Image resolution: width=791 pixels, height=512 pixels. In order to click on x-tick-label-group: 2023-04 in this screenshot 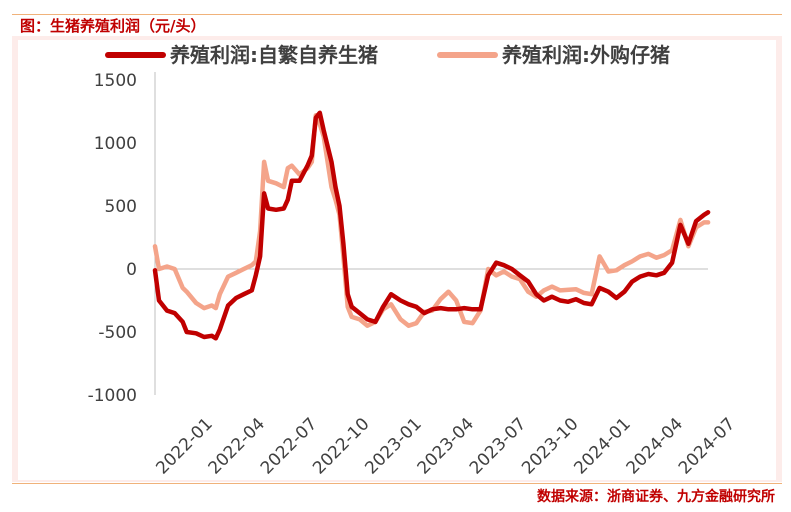, I will do `click(446, 446)`.